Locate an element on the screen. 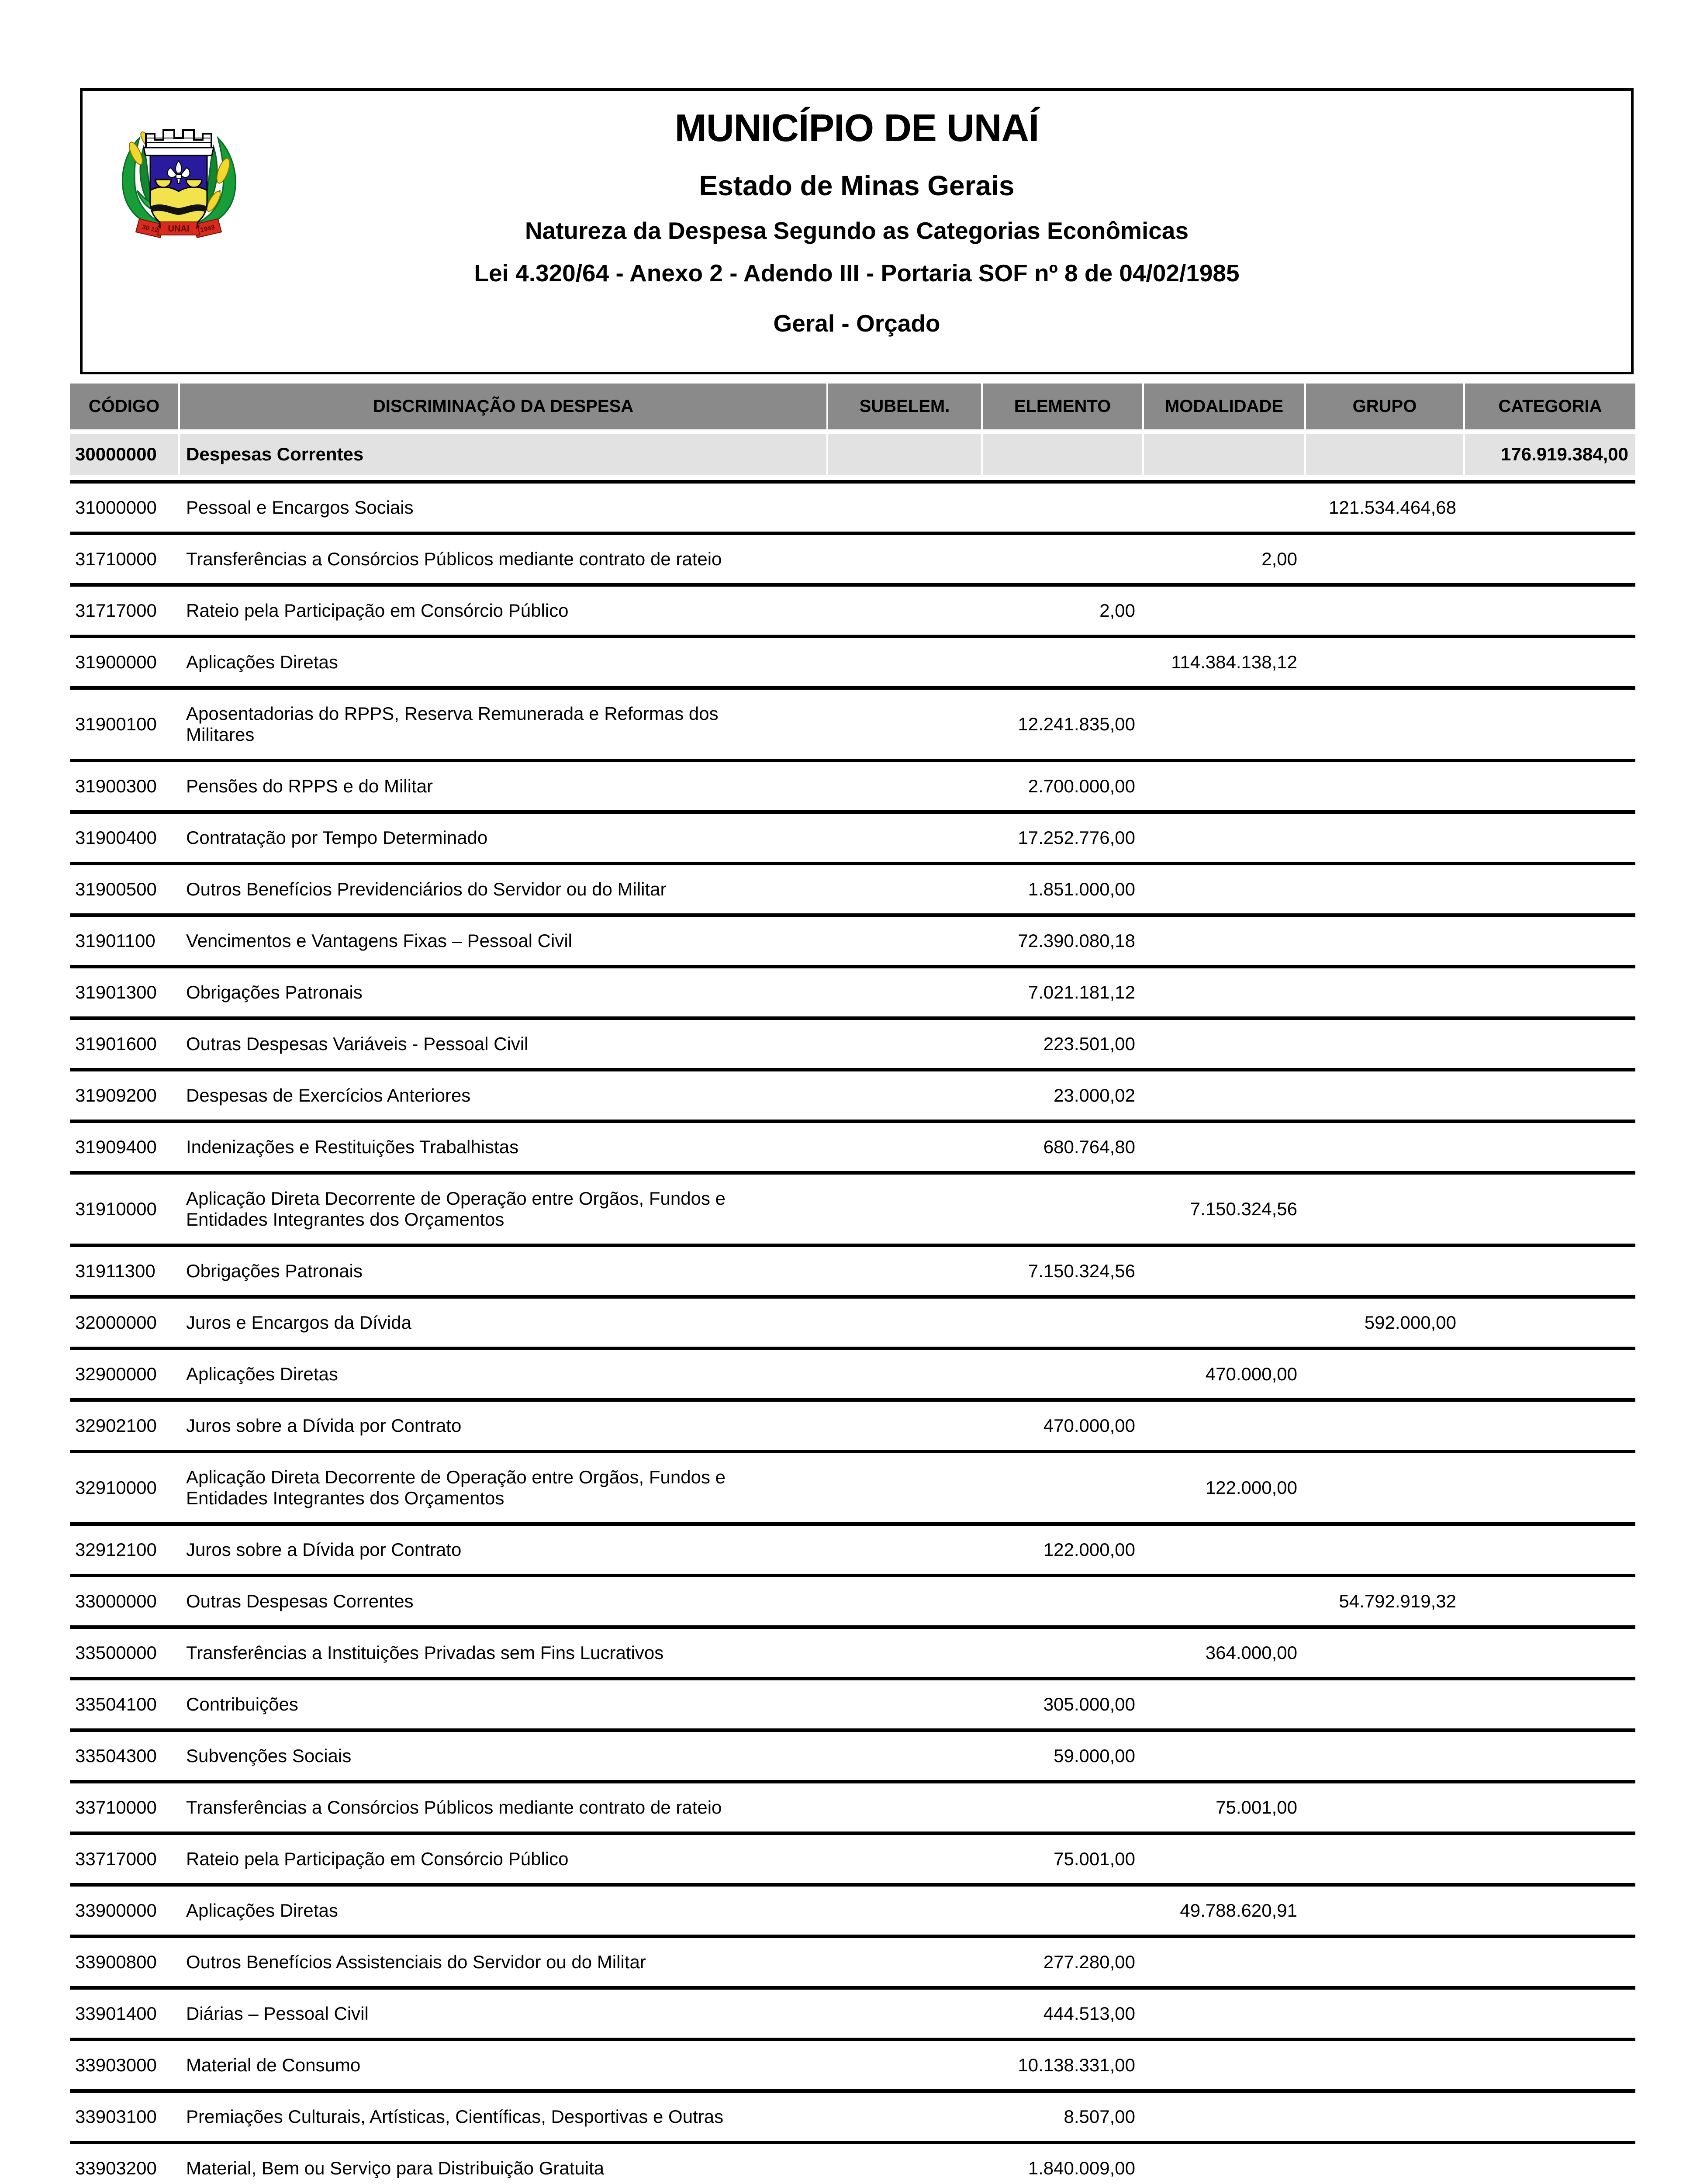 This screenshot has width=1693, height=2184. cell-value-elemento: 59.000,00 is located at coordinates (1094, 1755).